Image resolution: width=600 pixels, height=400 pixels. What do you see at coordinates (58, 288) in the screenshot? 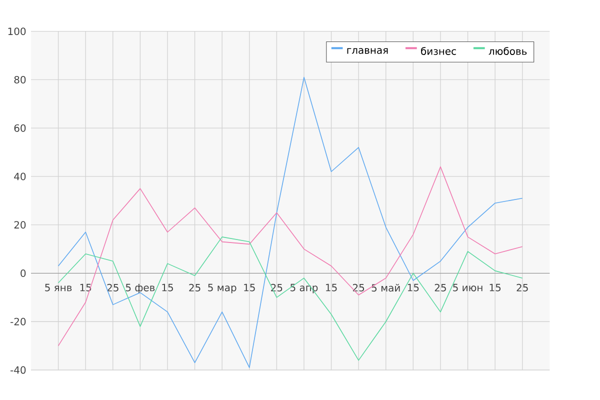
I see `x-tick-label: 5 янв` at bounding box center [58, 288].